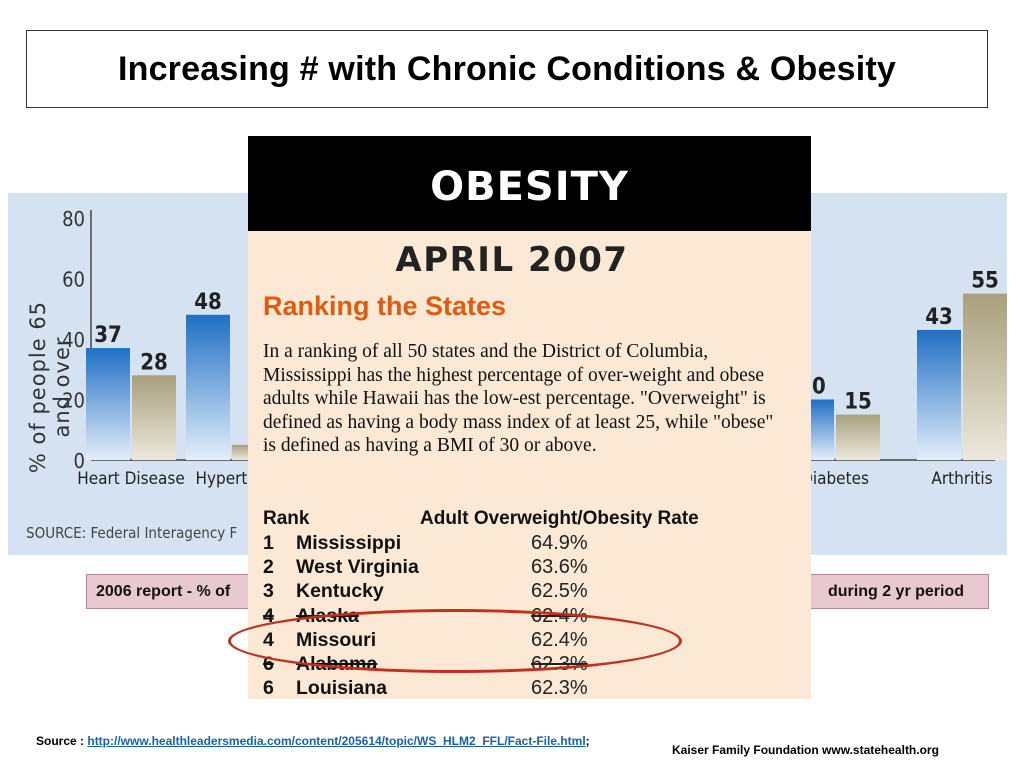 The width and height of the screenshot is (1024, 768). I want to click on obesity-card-date: APRIL 2007, so click(512, 260).